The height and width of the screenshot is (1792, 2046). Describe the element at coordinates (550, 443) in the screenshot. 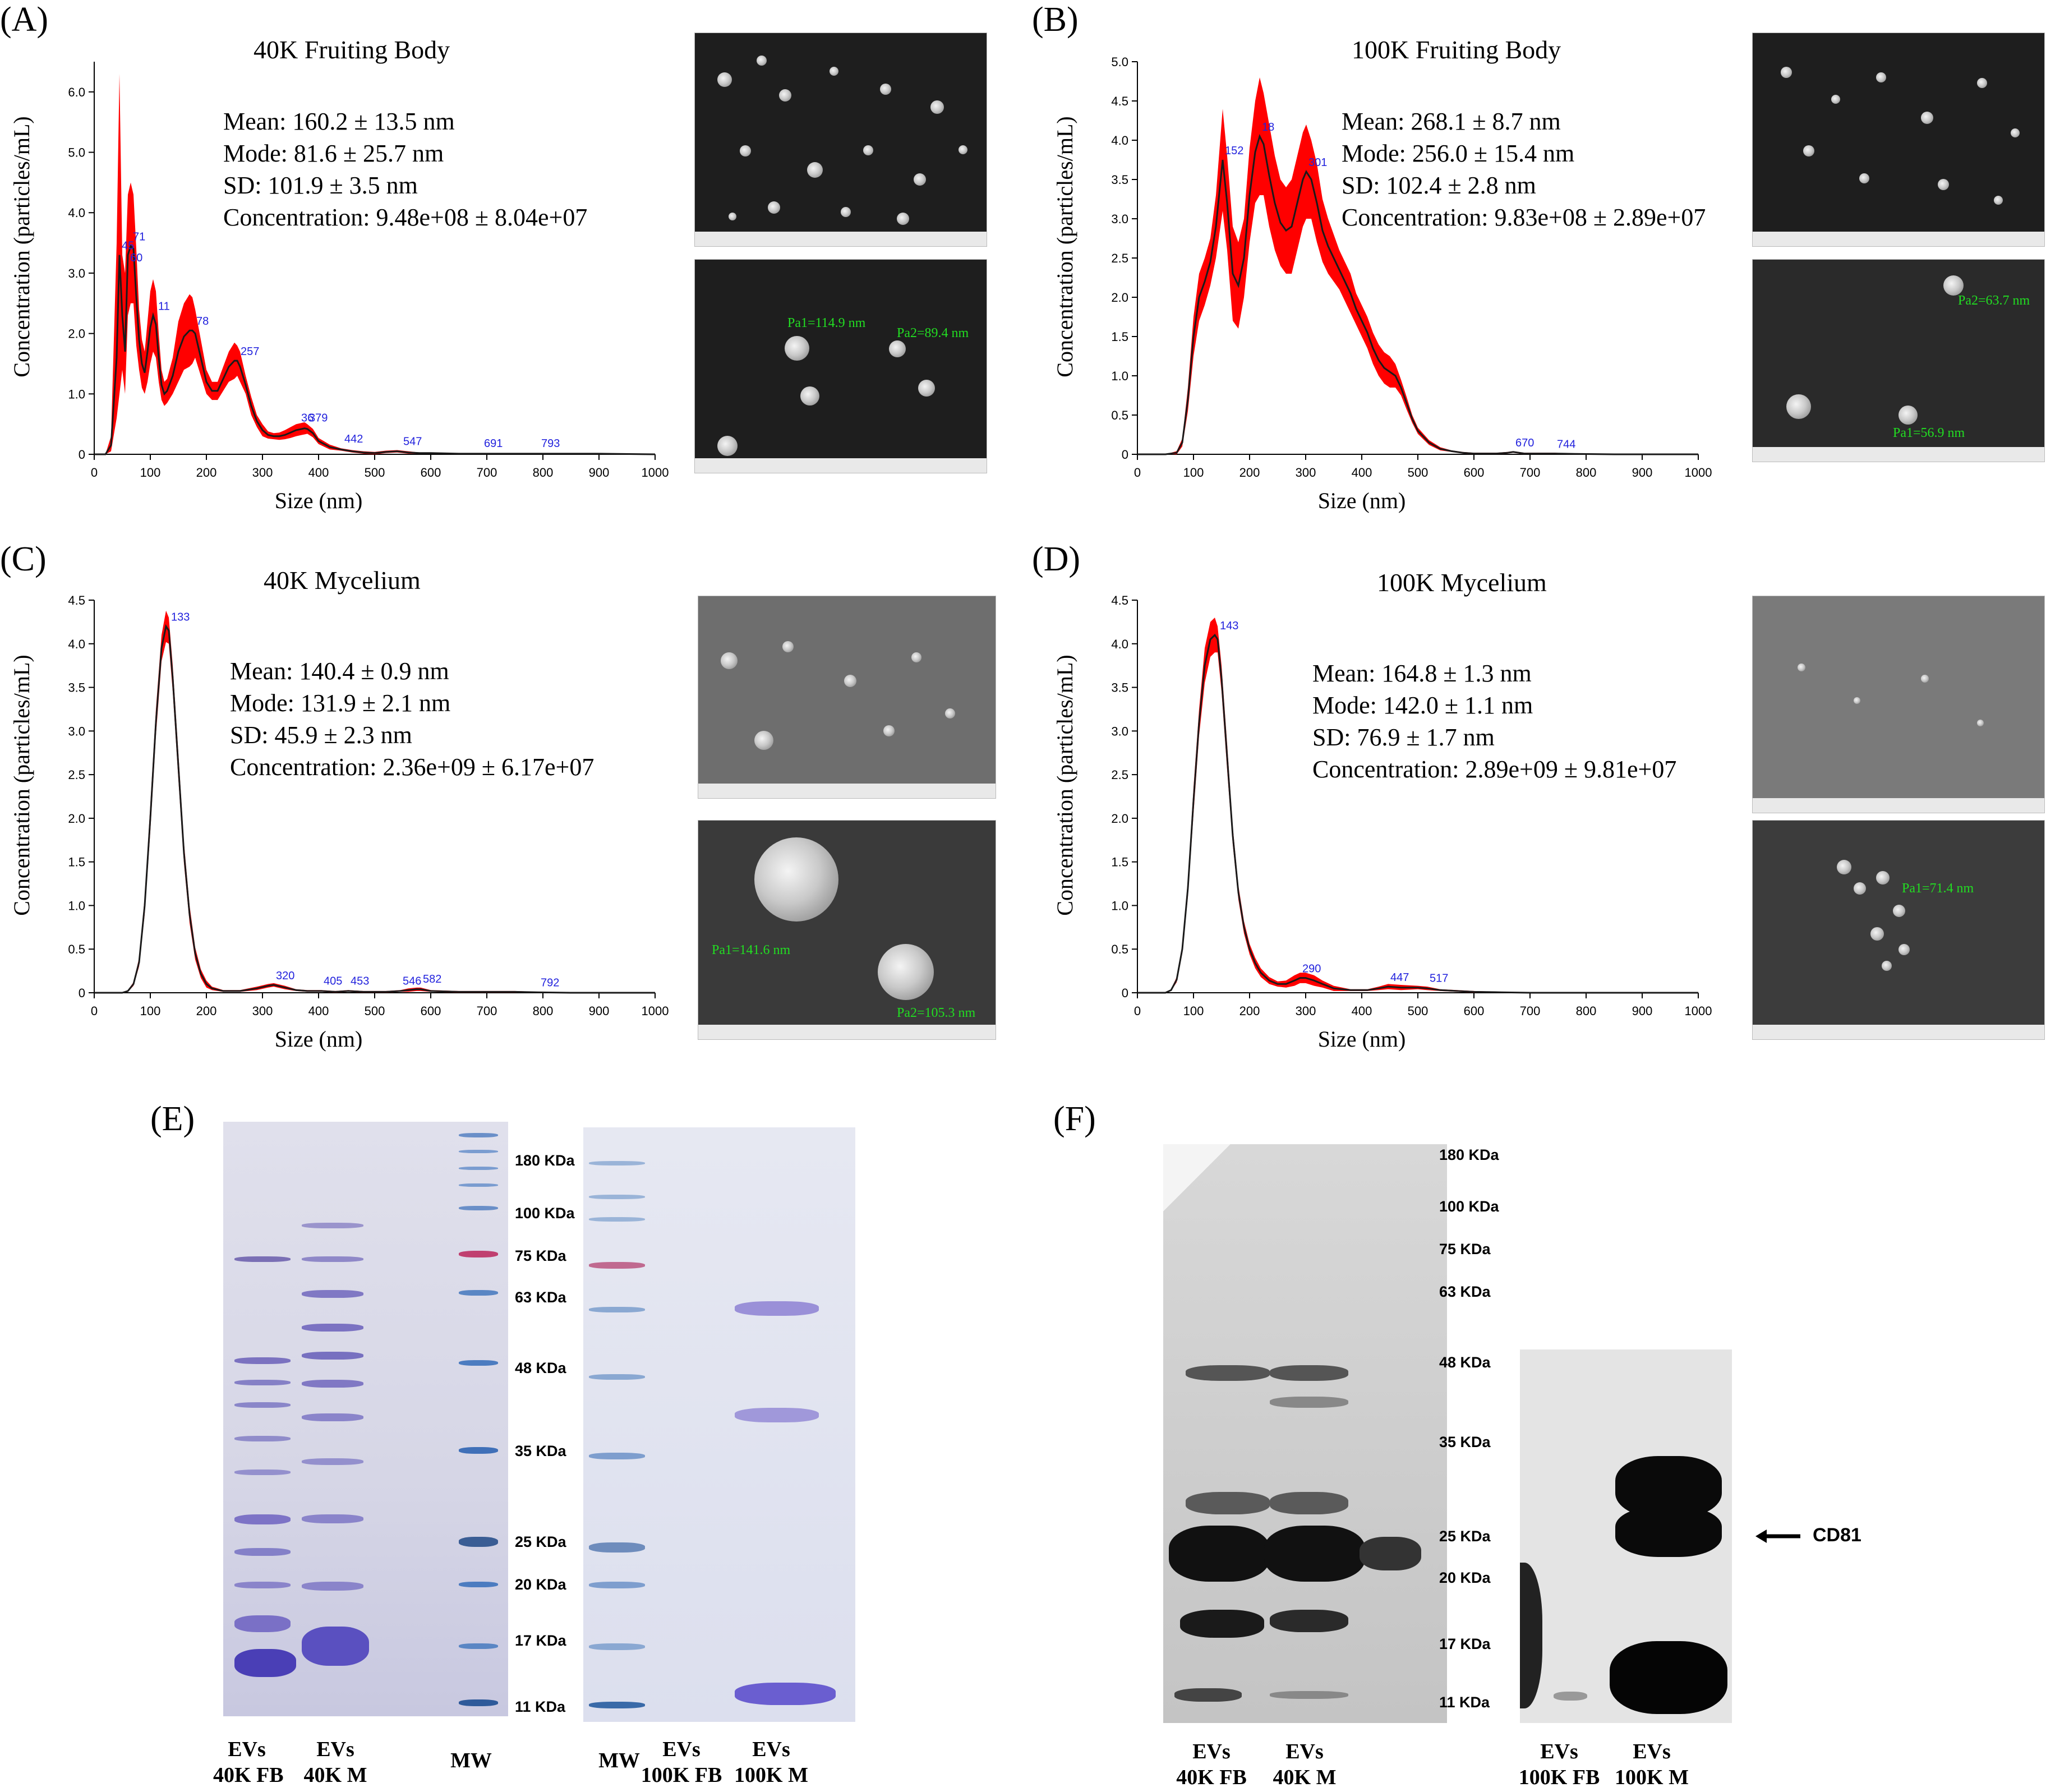

I see `peak-label: 793` at that location.